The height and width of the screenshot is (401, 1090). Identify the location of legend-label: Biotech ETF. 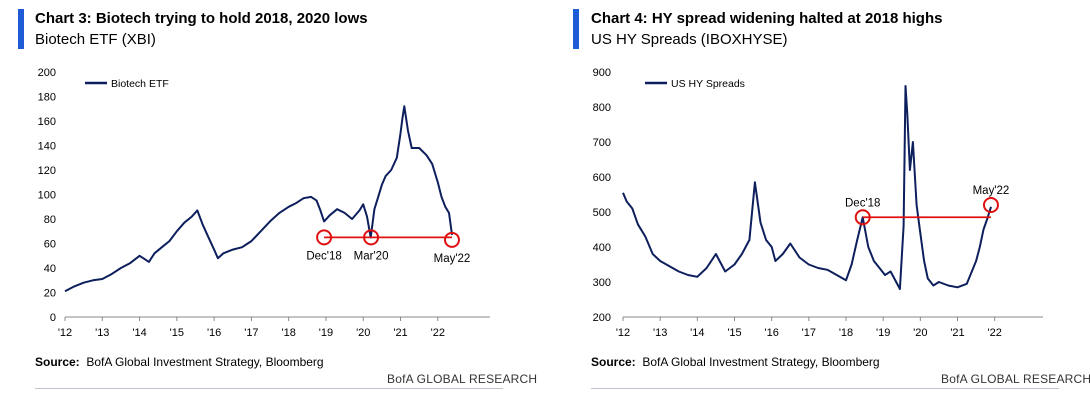
(140, 84).